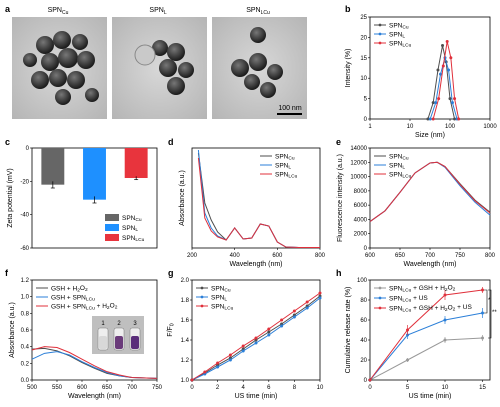 The width and height of the screenshot is (500, 407). What do you see at coordinates (235, 256) in the screenshot?
I see `x-tick-label: 400` at bounding box center [235, 256].